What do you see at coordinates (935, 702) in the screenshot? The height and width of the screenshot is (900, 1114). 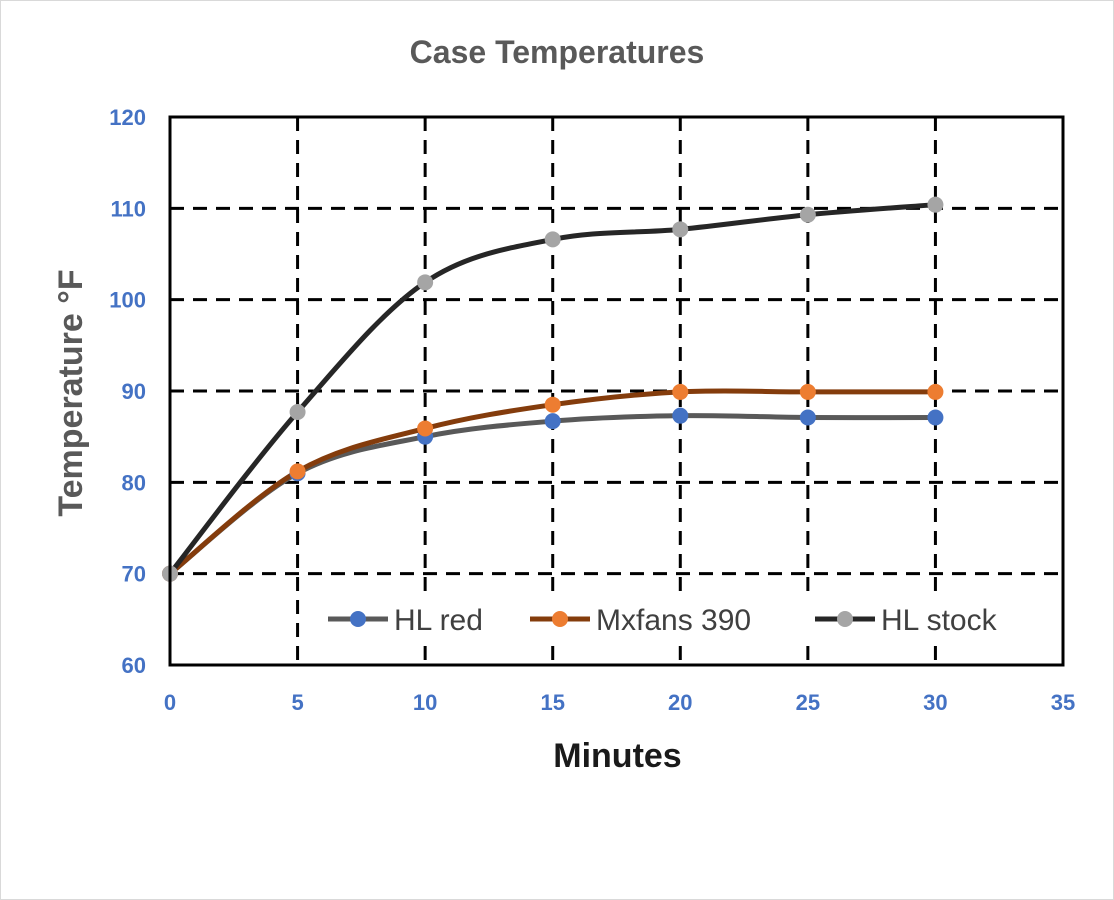 I see `x-tick-label: 30` at bounding box center [935, 702].